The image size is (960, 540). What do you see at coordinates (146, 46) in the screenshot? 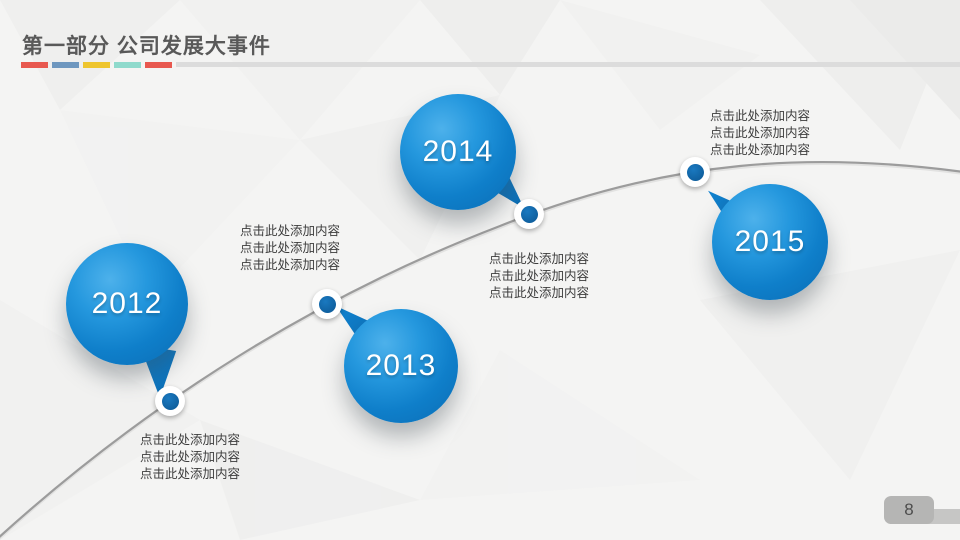
I see `slide-title: 第一部分 公司发展大事件` at bounding box center [146, 46].